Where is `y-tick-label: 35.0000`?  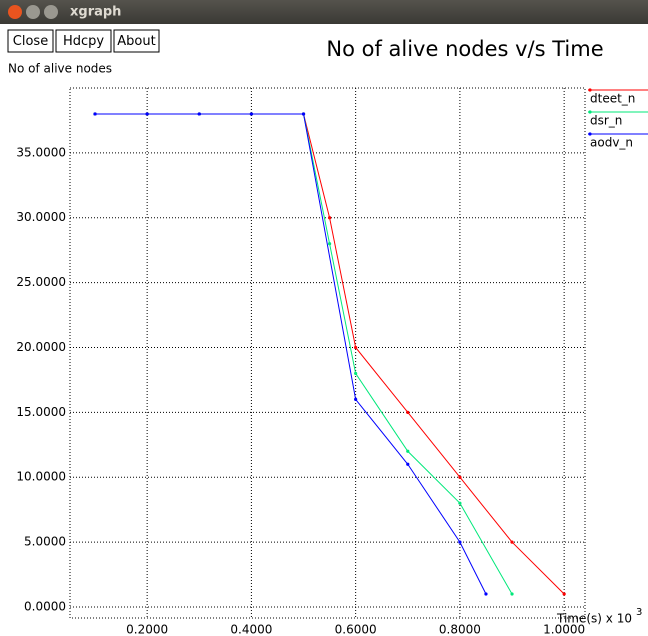
y-tick-label: 35.0000 is located at coordinates (41, 152).